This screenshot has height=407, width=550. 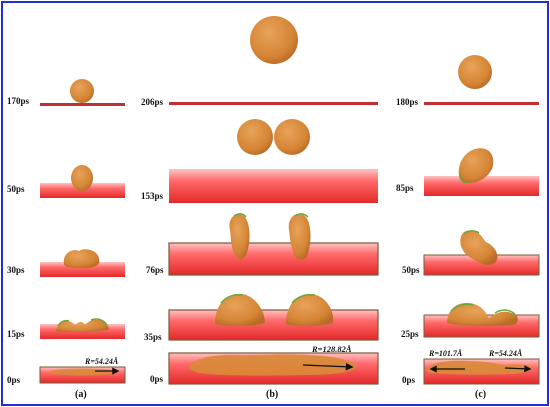 What do you see at coordinates (152, 196) in the screenshot?
I see `time-label: 153ps` at bounding box center [152, 196].